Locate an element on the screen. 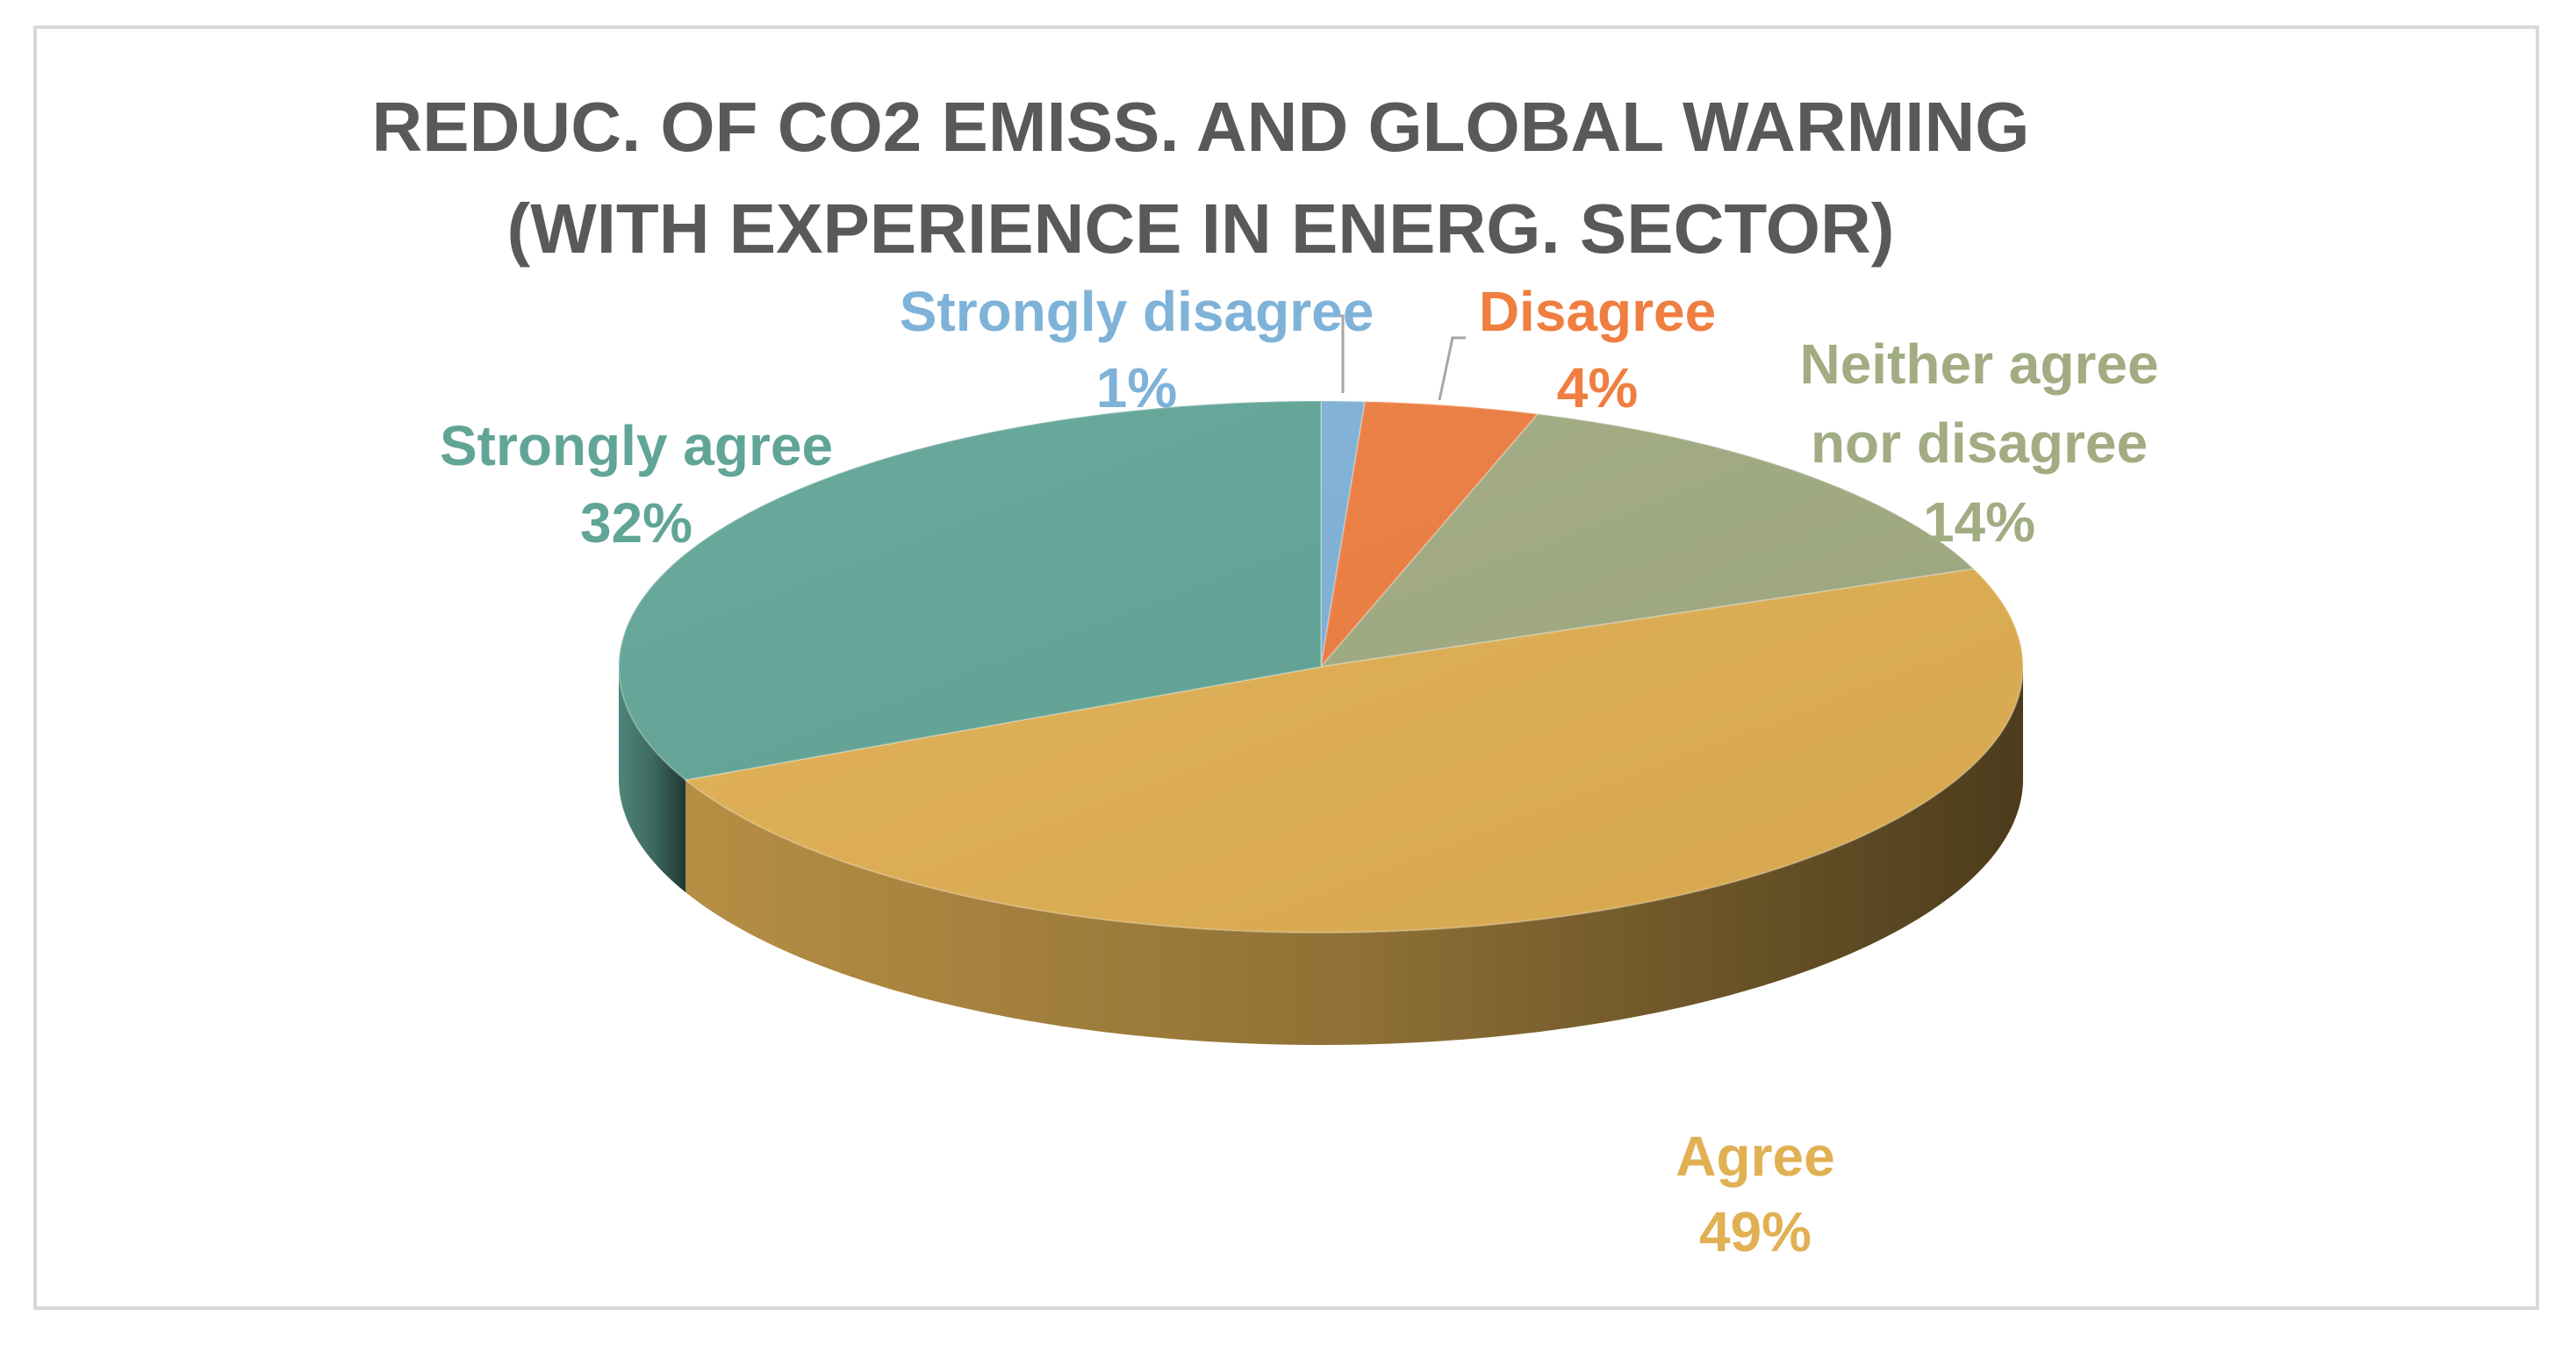  data-label-0: Strongly disagree 1% is located at coordinates (1137, 349).